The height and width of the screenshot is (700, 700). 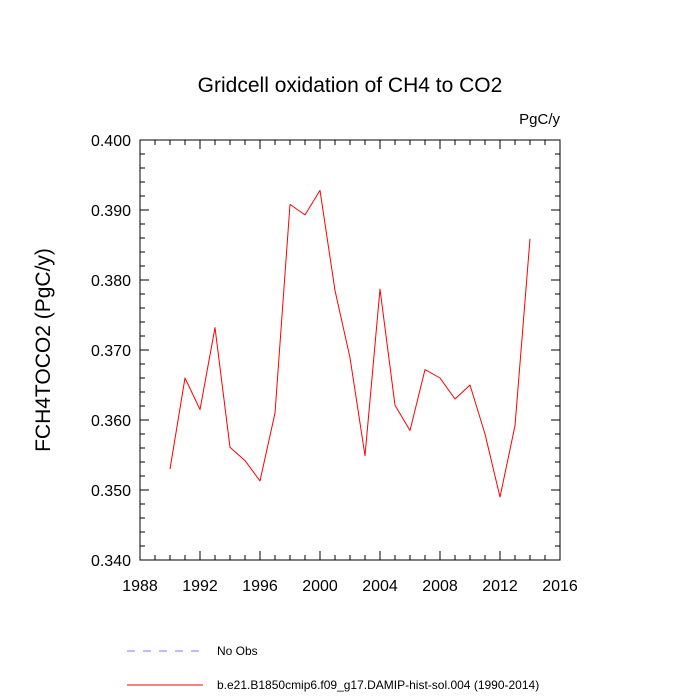 I want to click on x-tick-label: 2016, so click(x=560, y=586).